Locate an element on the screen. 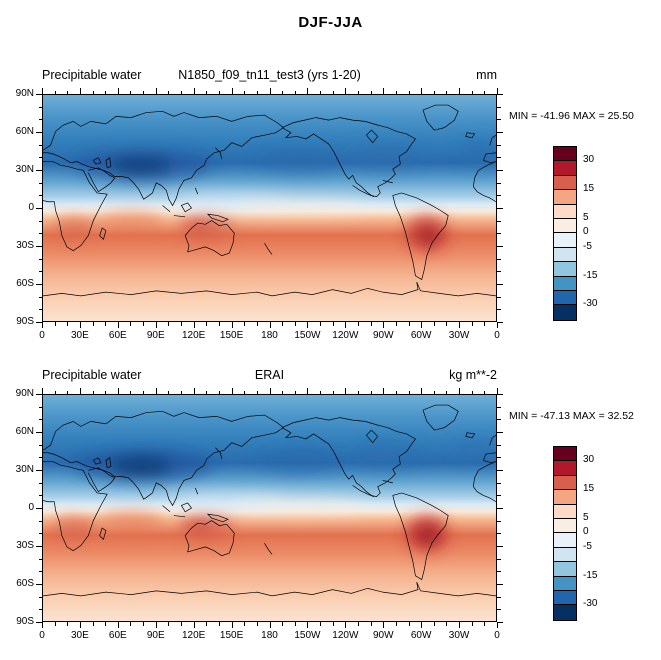 Image resolution: width=661 pixels, height=660 pixels. lat-tick-label: 0 is located at coordinates (31, 207).